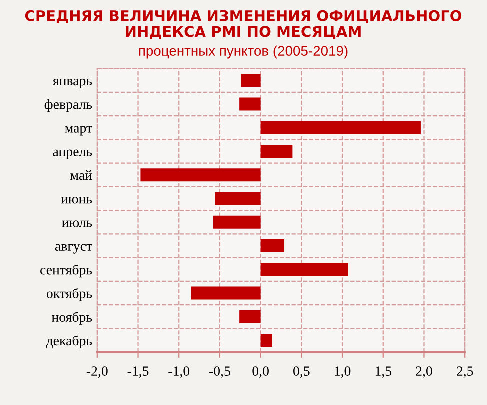 This screenshot has width=487, height=405. I want to click on x-tick-label: 2,0, so click(424, 372).